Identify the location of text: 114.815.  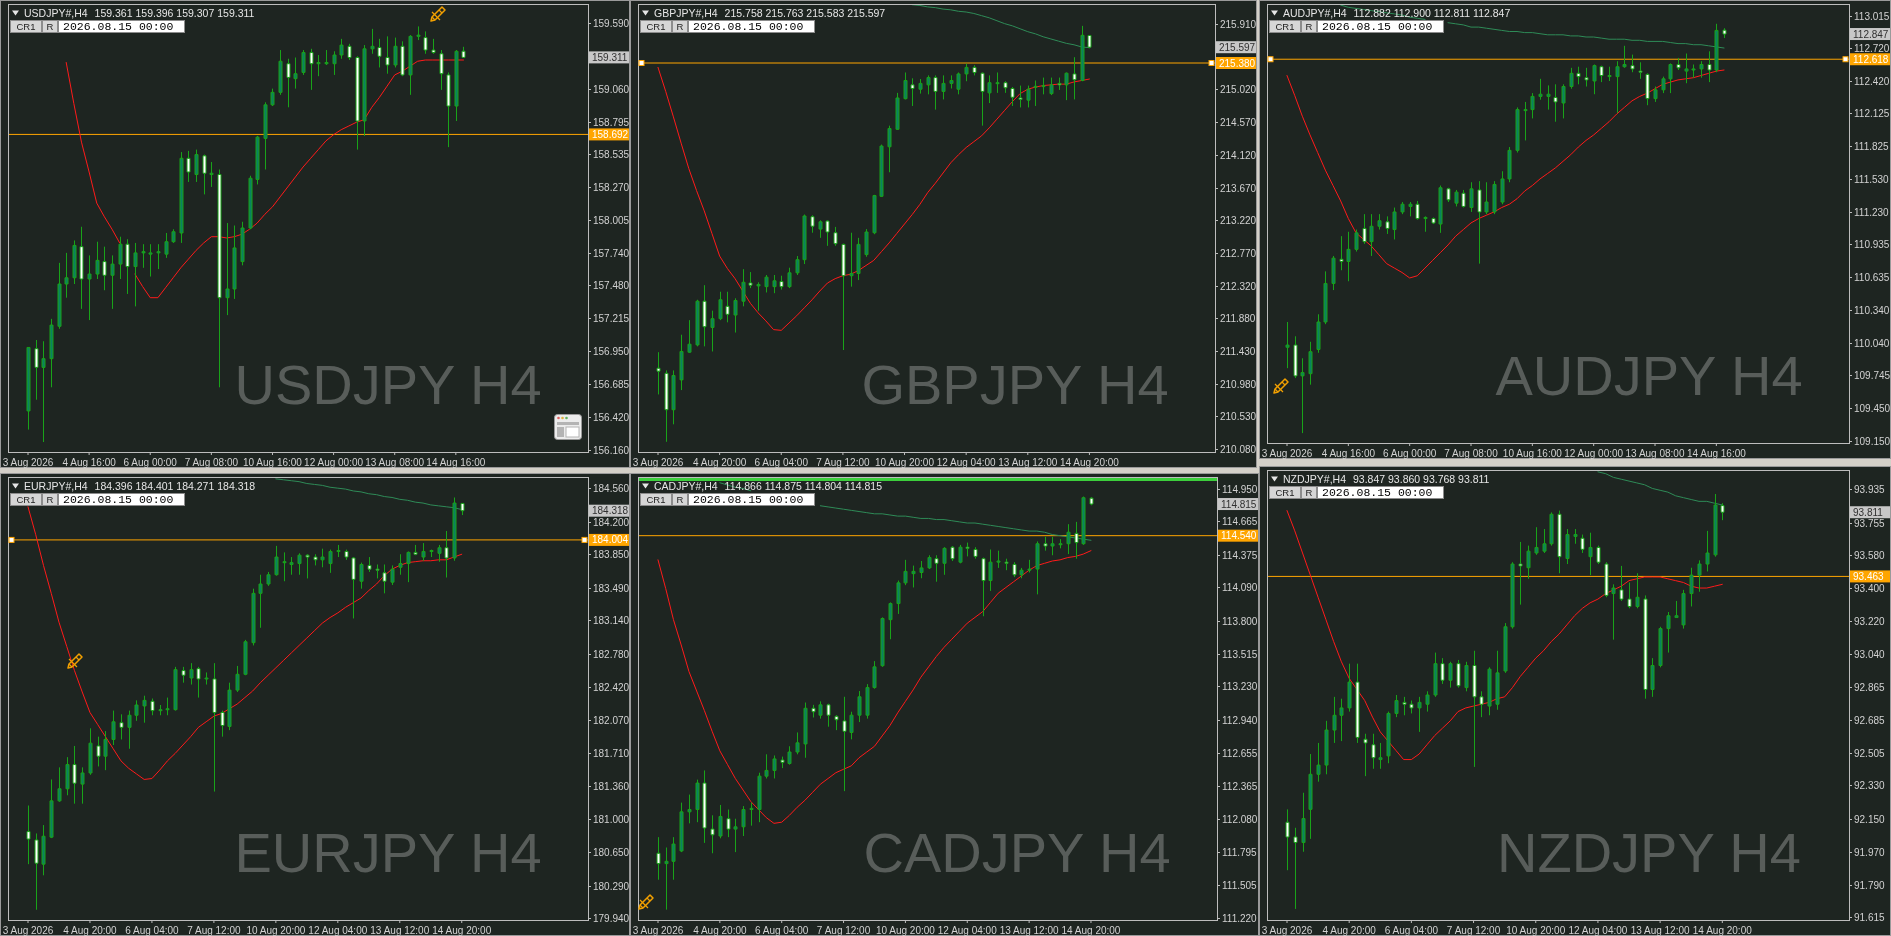
(1239, 504).